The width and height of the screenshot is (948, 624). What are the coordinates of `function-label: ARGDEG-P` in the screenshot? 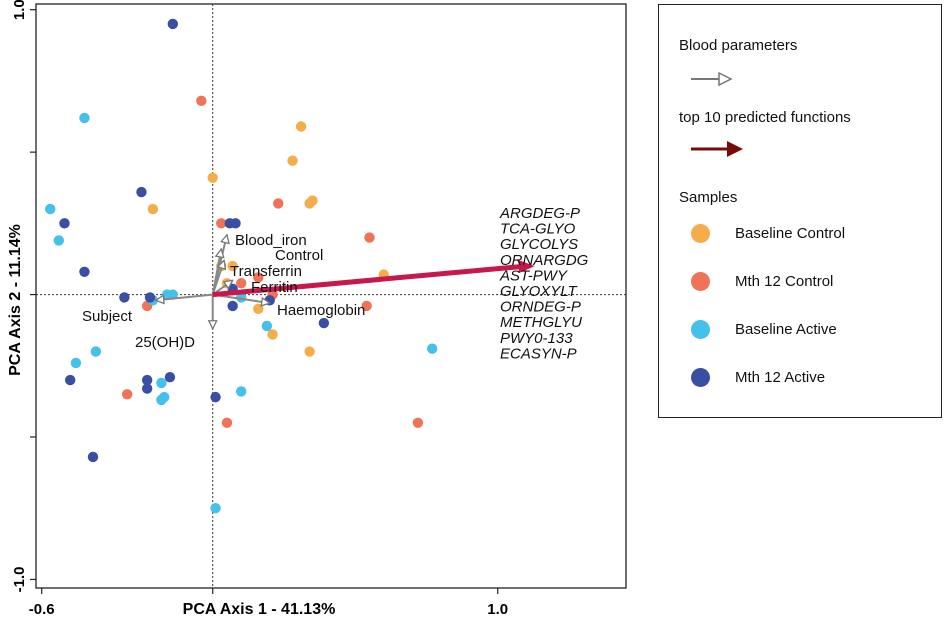 It's located at (539, 213).